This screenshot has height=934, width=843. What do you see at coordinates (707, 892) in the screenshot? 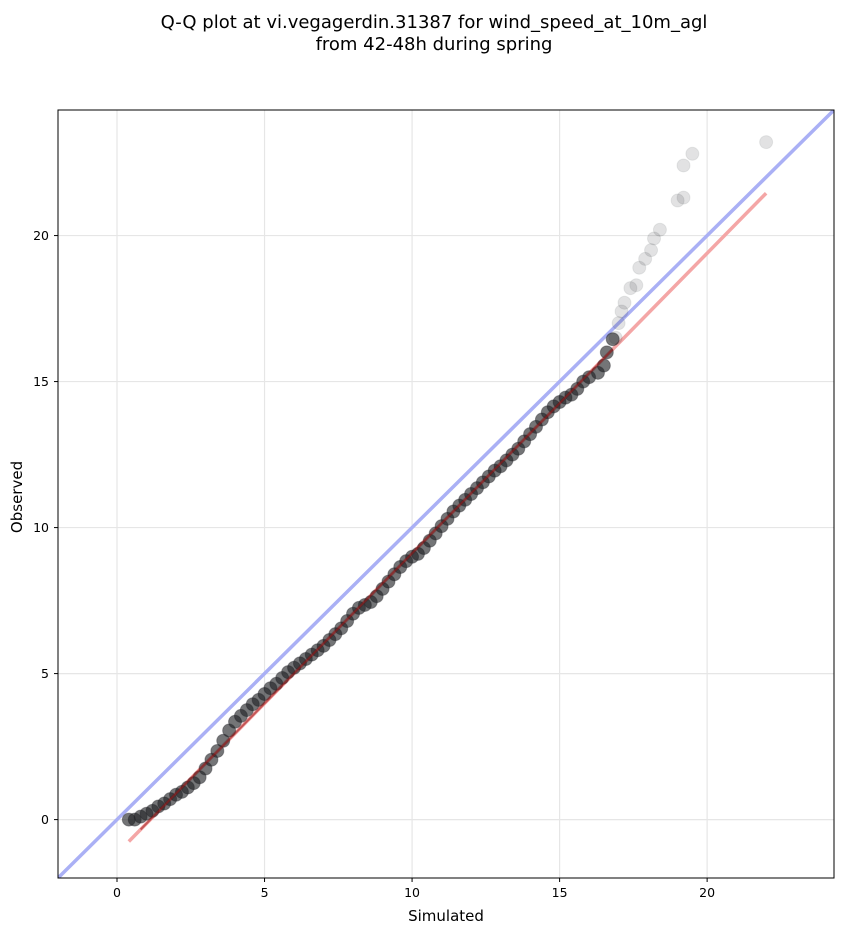
I see `x-tick-label: 20` at bounding box center [707, 892].